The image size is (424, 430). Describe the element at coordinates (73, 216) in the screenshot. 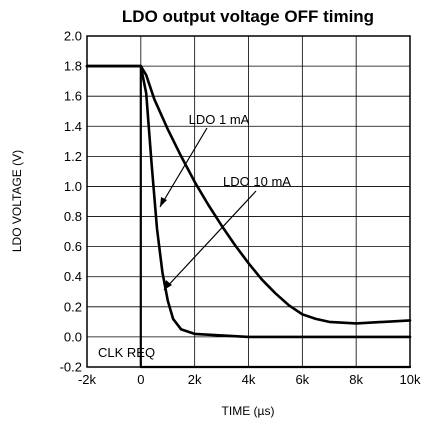

I see `y-tick-label: 0.8` at that location.